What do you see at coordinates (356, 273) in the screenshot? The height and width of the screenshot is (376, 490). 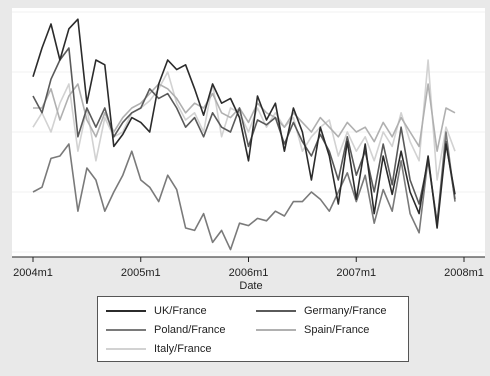 I see `x-tick-label: 2007m1` at bounding box center [356, 273].